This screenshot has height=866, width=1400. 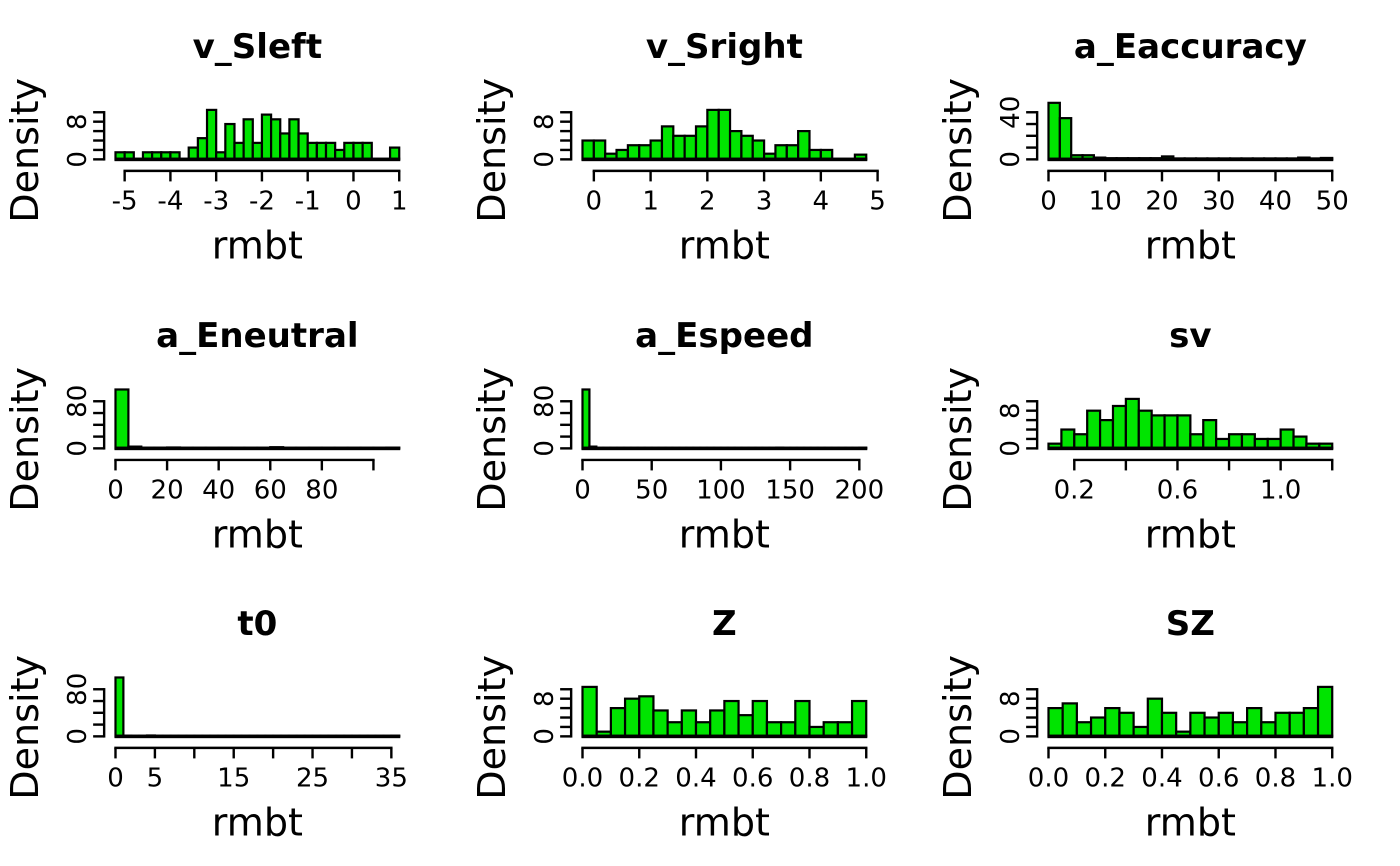 What do you see at coordinates (258, 47) in the screenshot?
I see `panel-title: v_Sleft` at bounding box center [258, 47].